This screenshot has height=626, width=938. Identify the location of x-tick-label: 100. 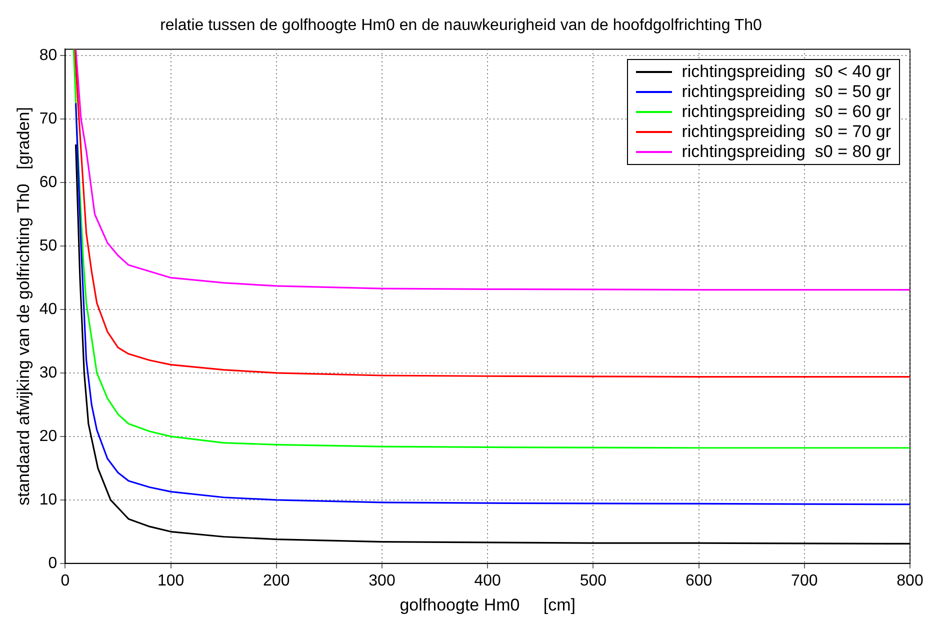
(170, 581).